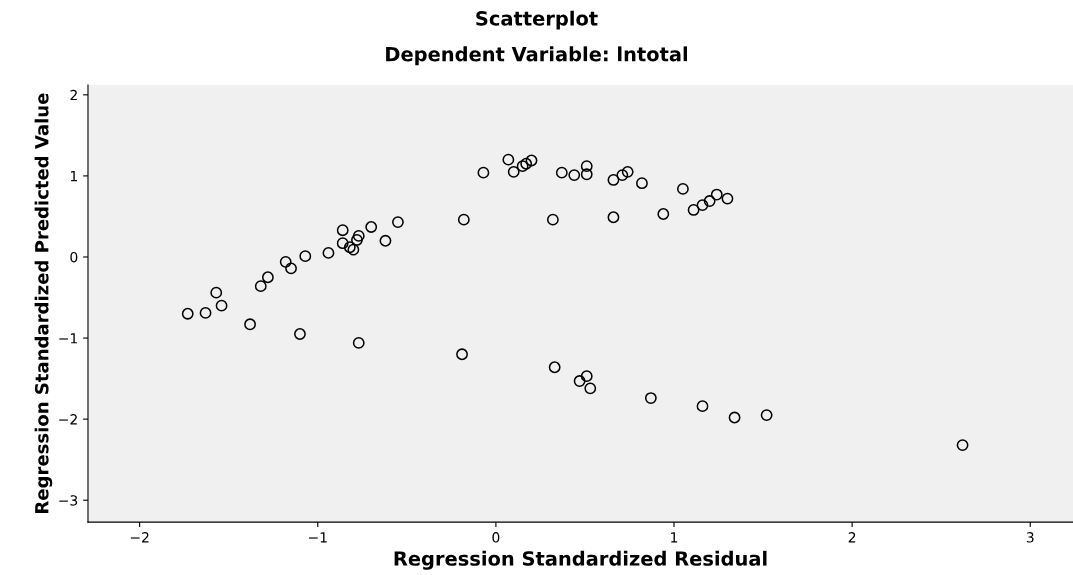  Describe the element at coordinates (496, 537) in the screenshot. I see `x-tick-label: 0` at that location.